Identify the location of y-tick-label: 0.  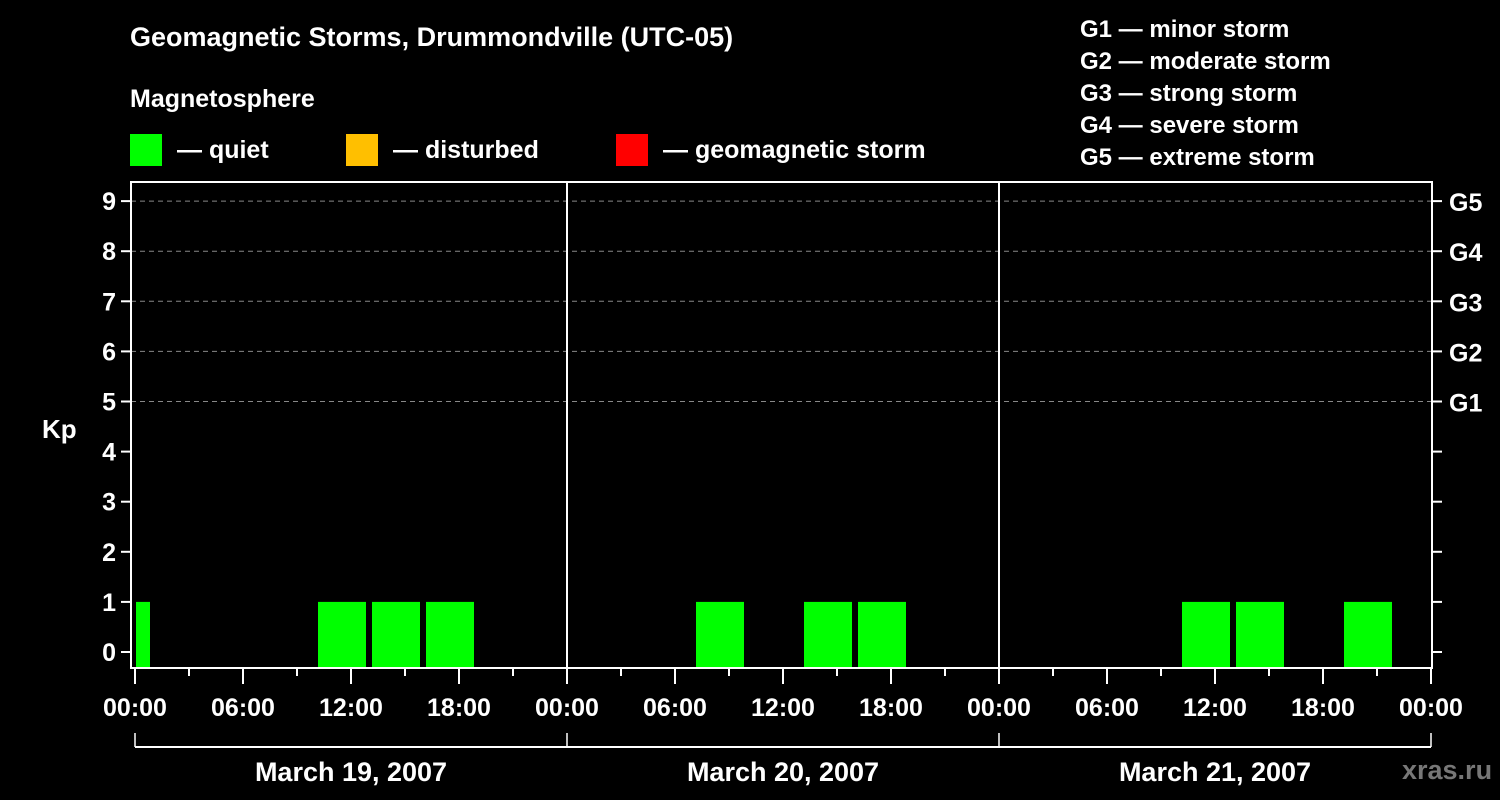
(109, 653).